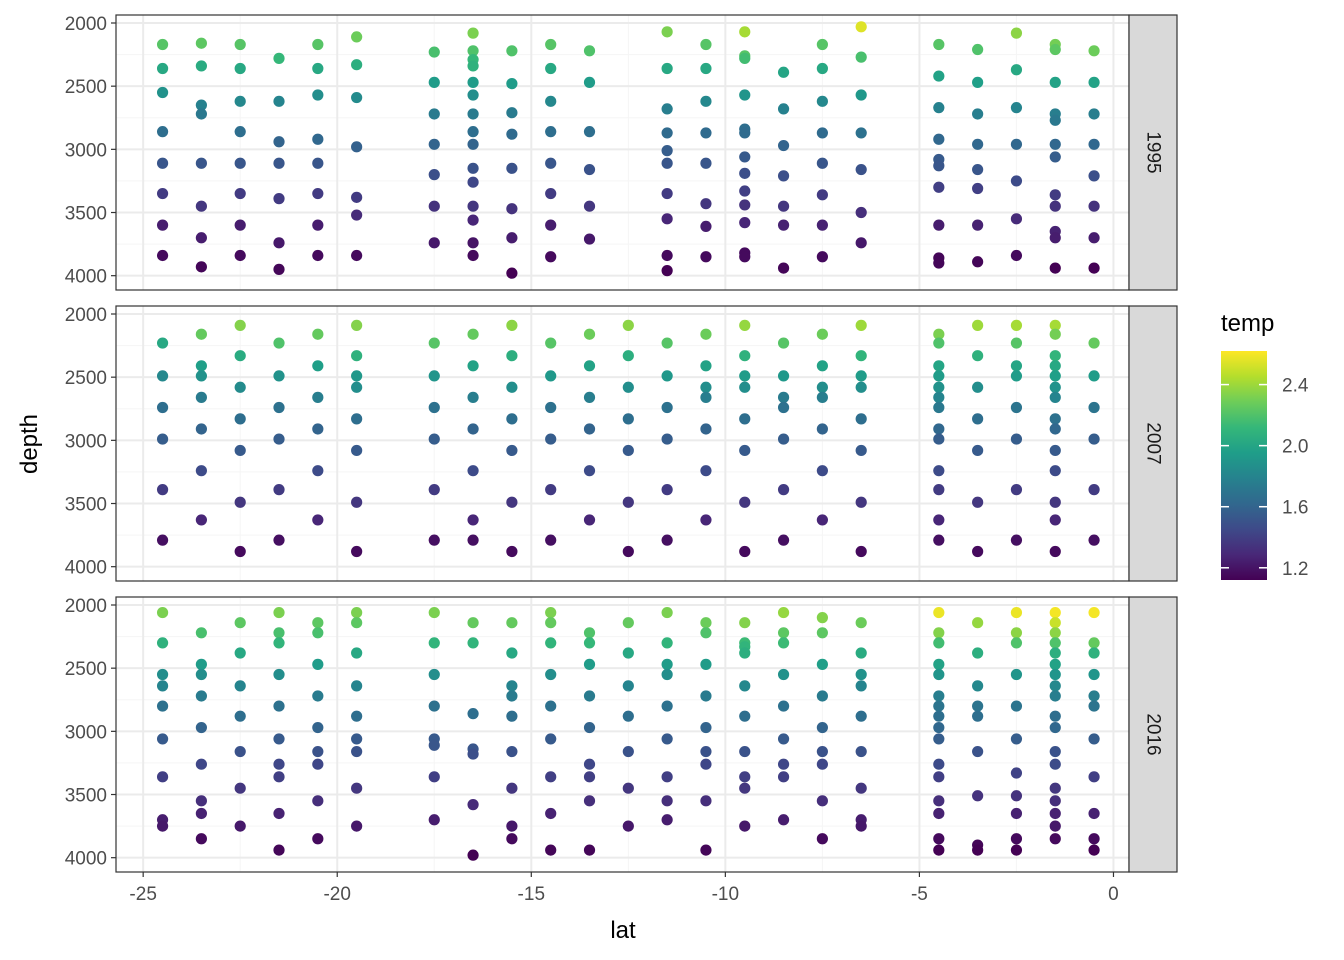 This screenshot has width=1344, height=960. I want to click on y-tick-label: 2500, so click(86, 87).